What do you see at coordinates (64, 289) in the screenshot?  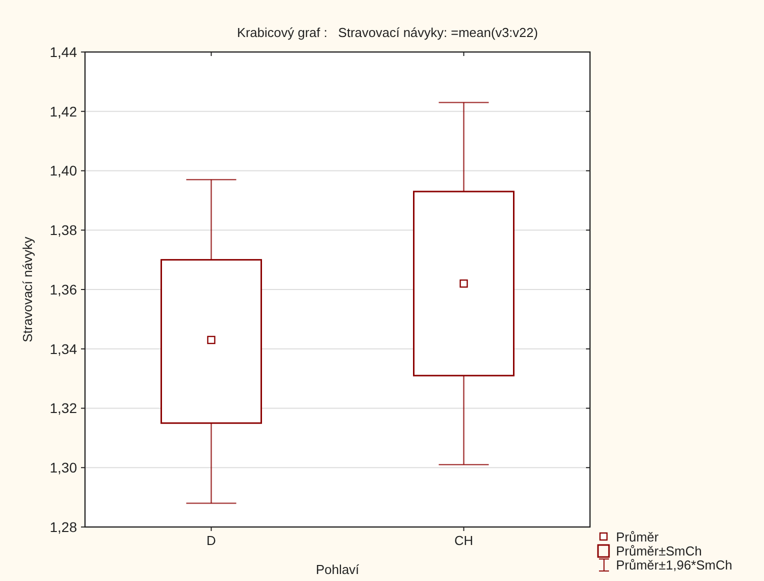 I see `y-tick-label: 1,36` at bounding box center [64, 289].